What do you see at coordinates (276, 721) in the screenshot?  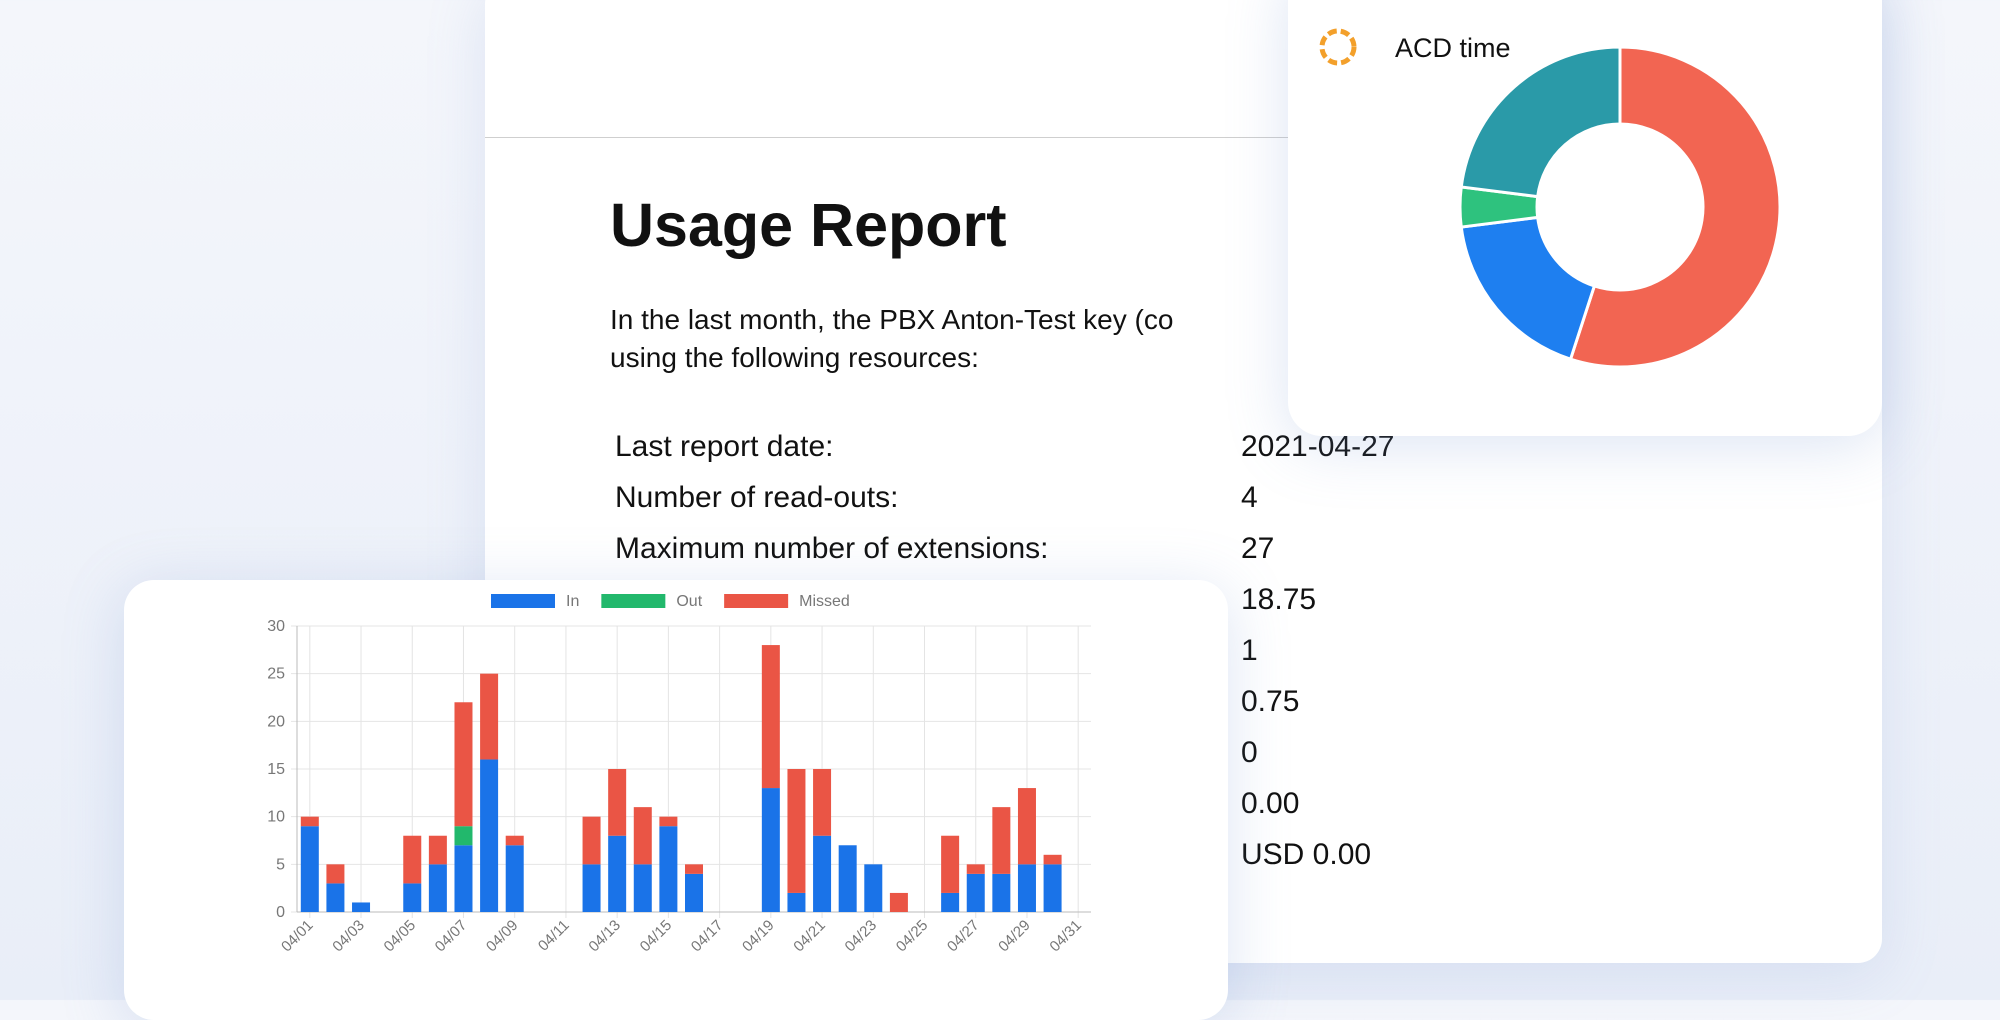 I see `y-tick-label: 20` at bounding box center [276, 721].